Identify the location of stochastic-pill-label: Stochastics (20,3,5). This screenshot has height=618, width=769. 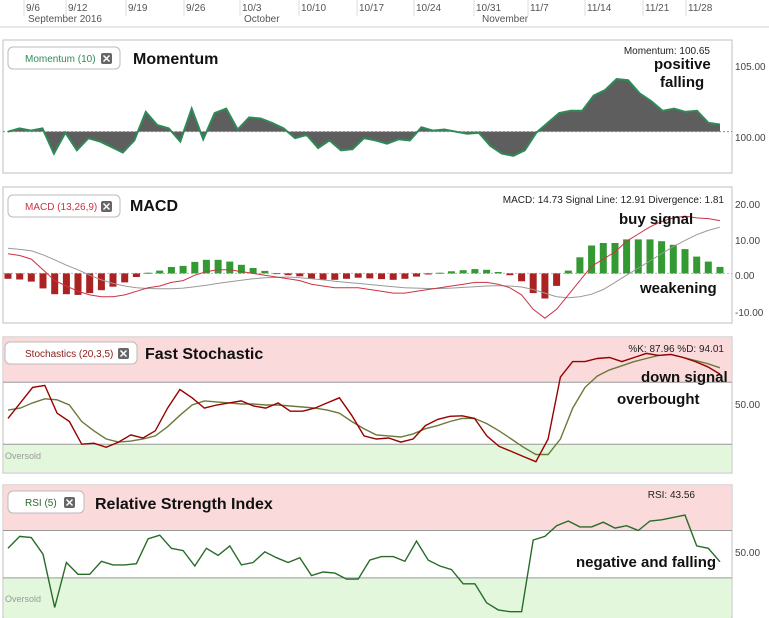
(69, 354).